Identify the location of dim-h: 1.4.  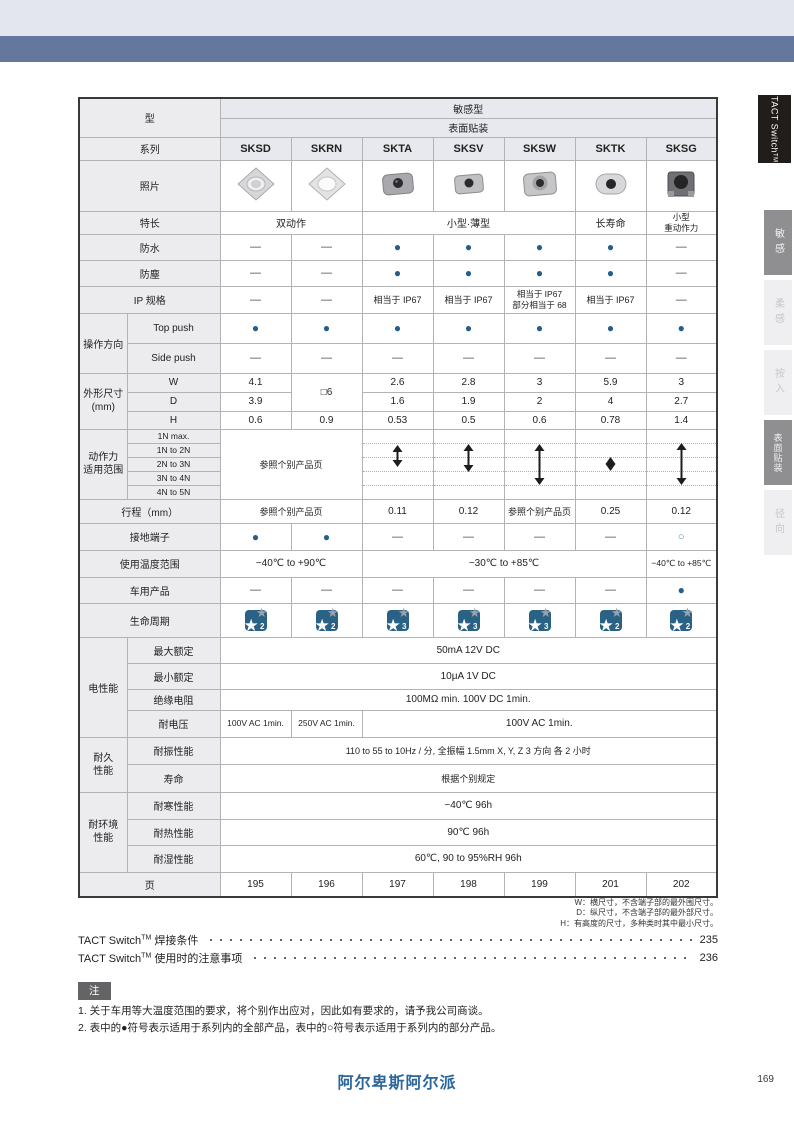
(681, 420).